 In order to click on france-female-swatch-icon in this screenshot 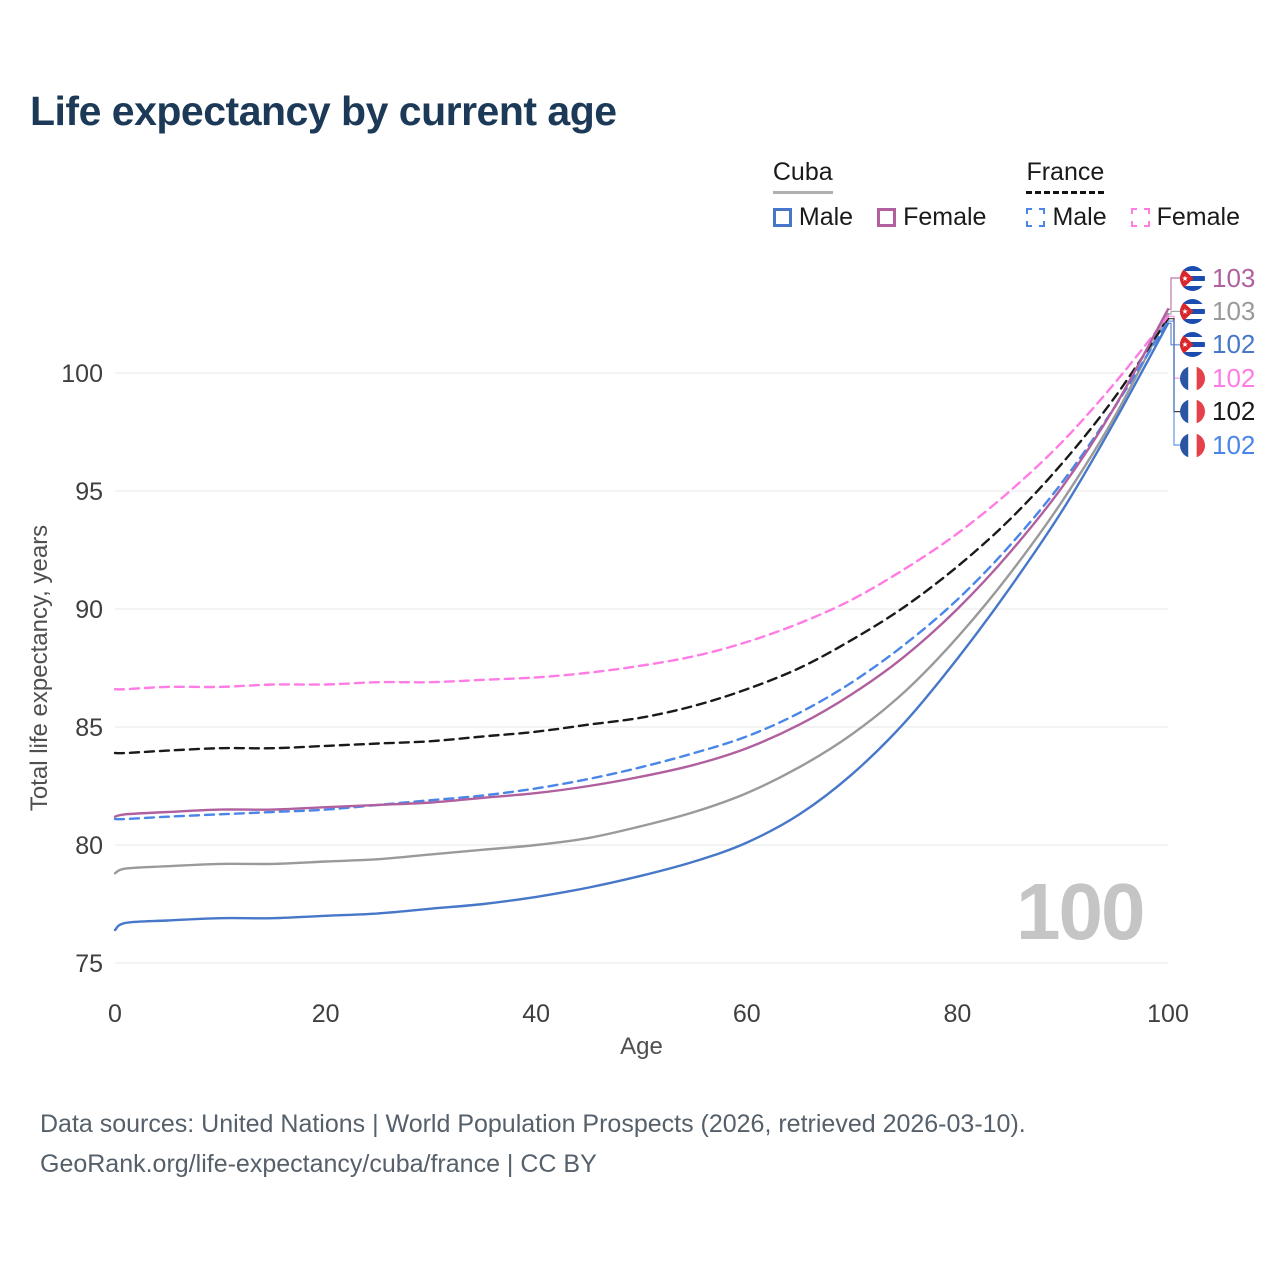, I will do `click(1140, 217)`.